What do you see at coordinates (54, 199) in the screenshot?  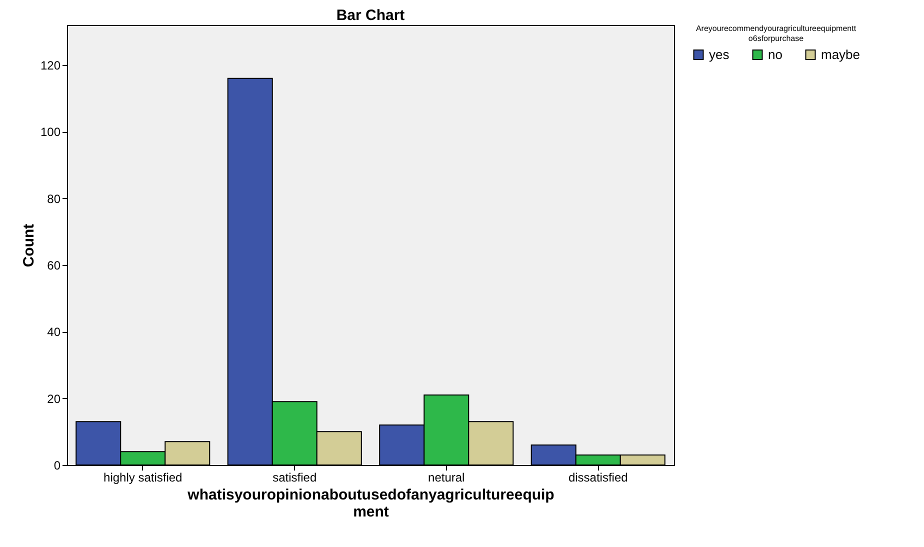 I see `y-tick-label: 80` at bounding box center [54, 199].